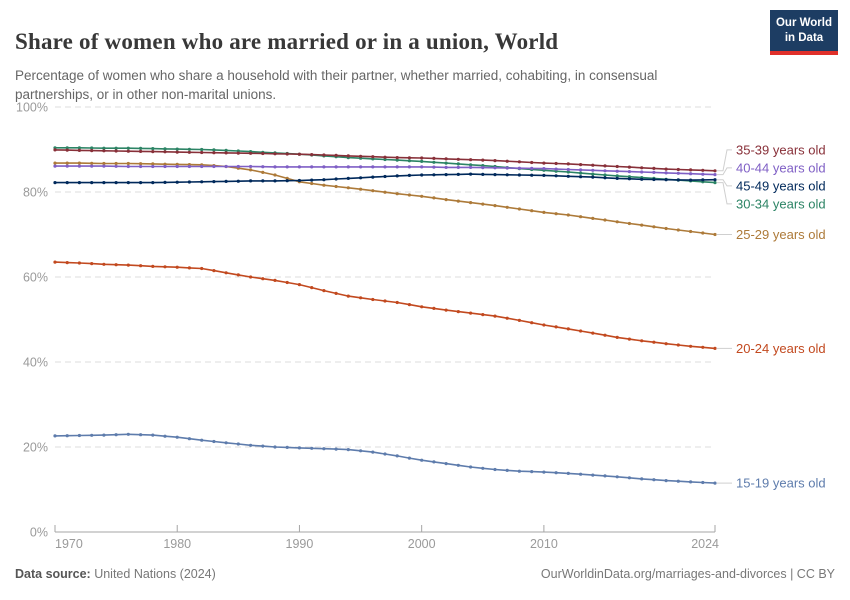  Describe the element at coordinates (705, 544) in the screenshot. I see `x-tick-label: 2024` at that location.